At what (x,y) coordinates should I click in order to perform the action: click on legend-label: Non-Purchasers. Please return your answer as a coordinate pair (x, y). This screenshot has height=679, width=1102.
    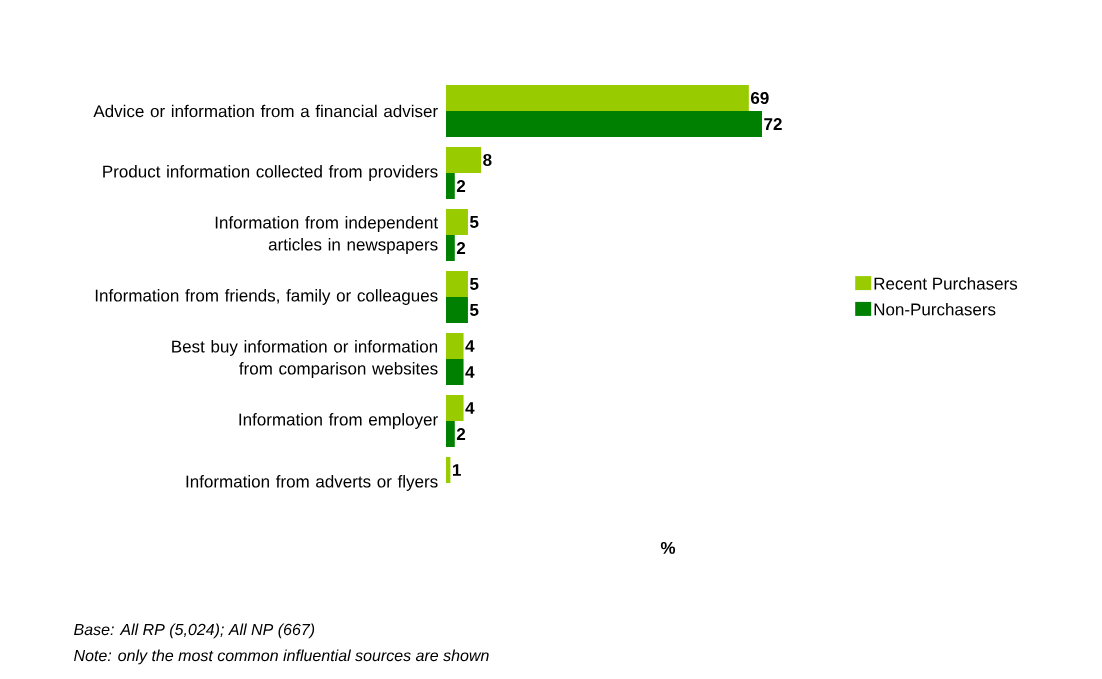
    Looking at the image, I should click on (935, 309).